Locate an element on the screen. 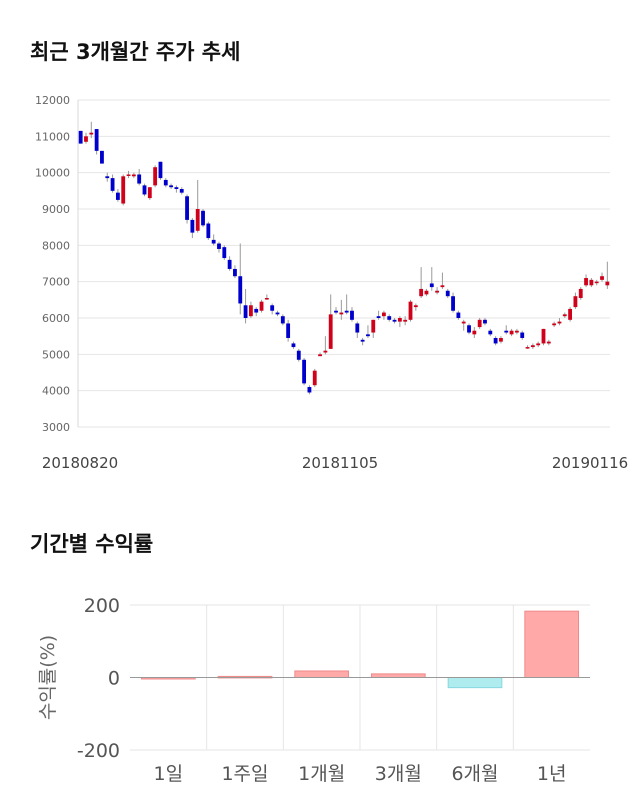  y-tick-label: 7000 is located at coordinates (56, 282).